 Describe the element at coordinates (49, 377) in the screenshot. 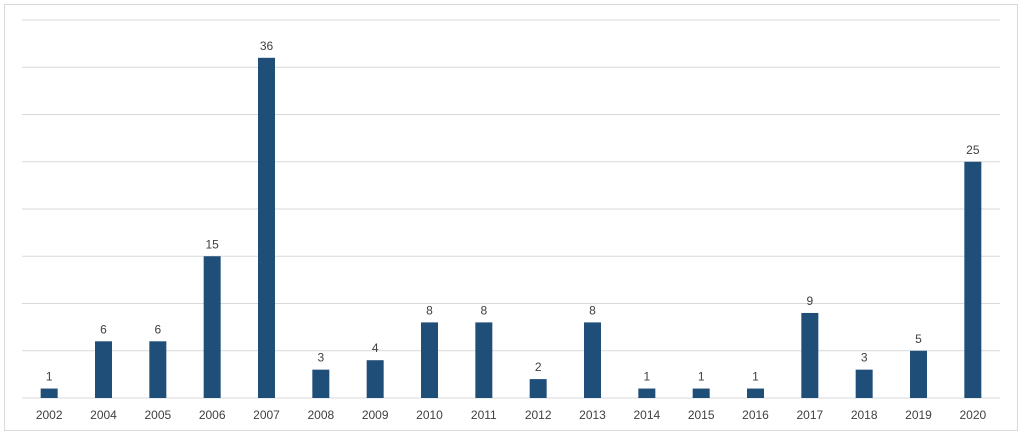

I see `data-label-2002: 1` at that location.